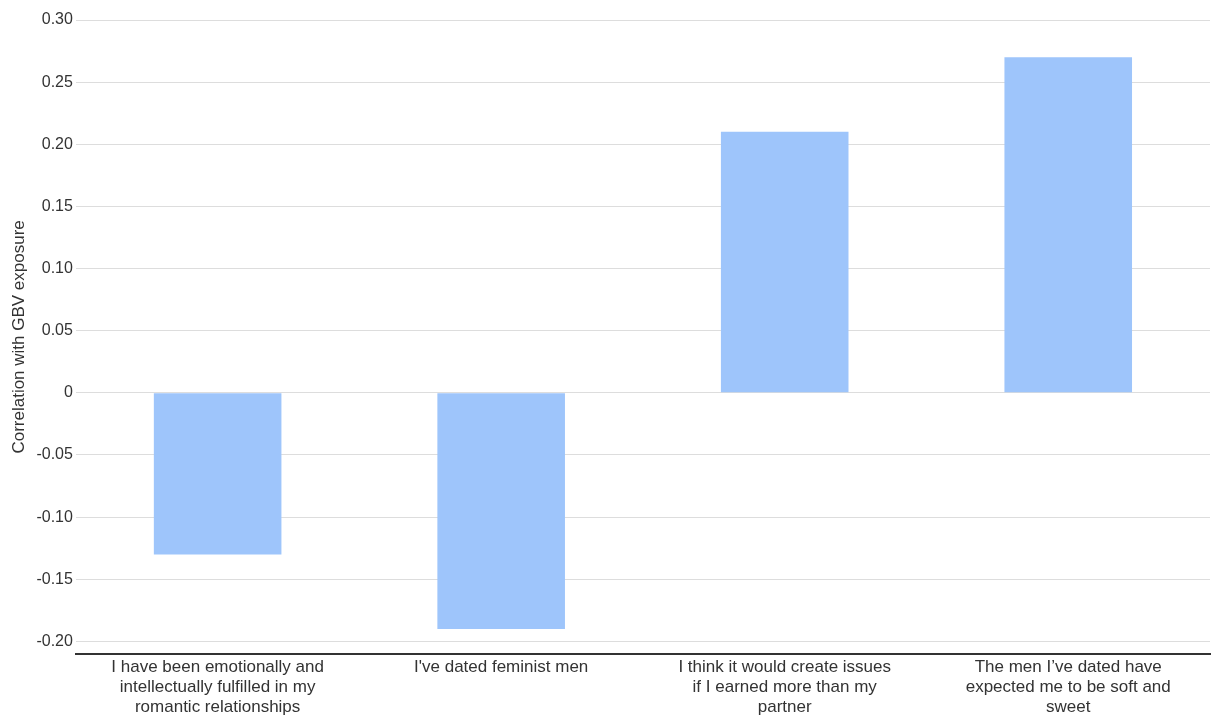  I want to click on x-tick-label: I think it would create issues if I earned more than my partner, so click(785, 686).